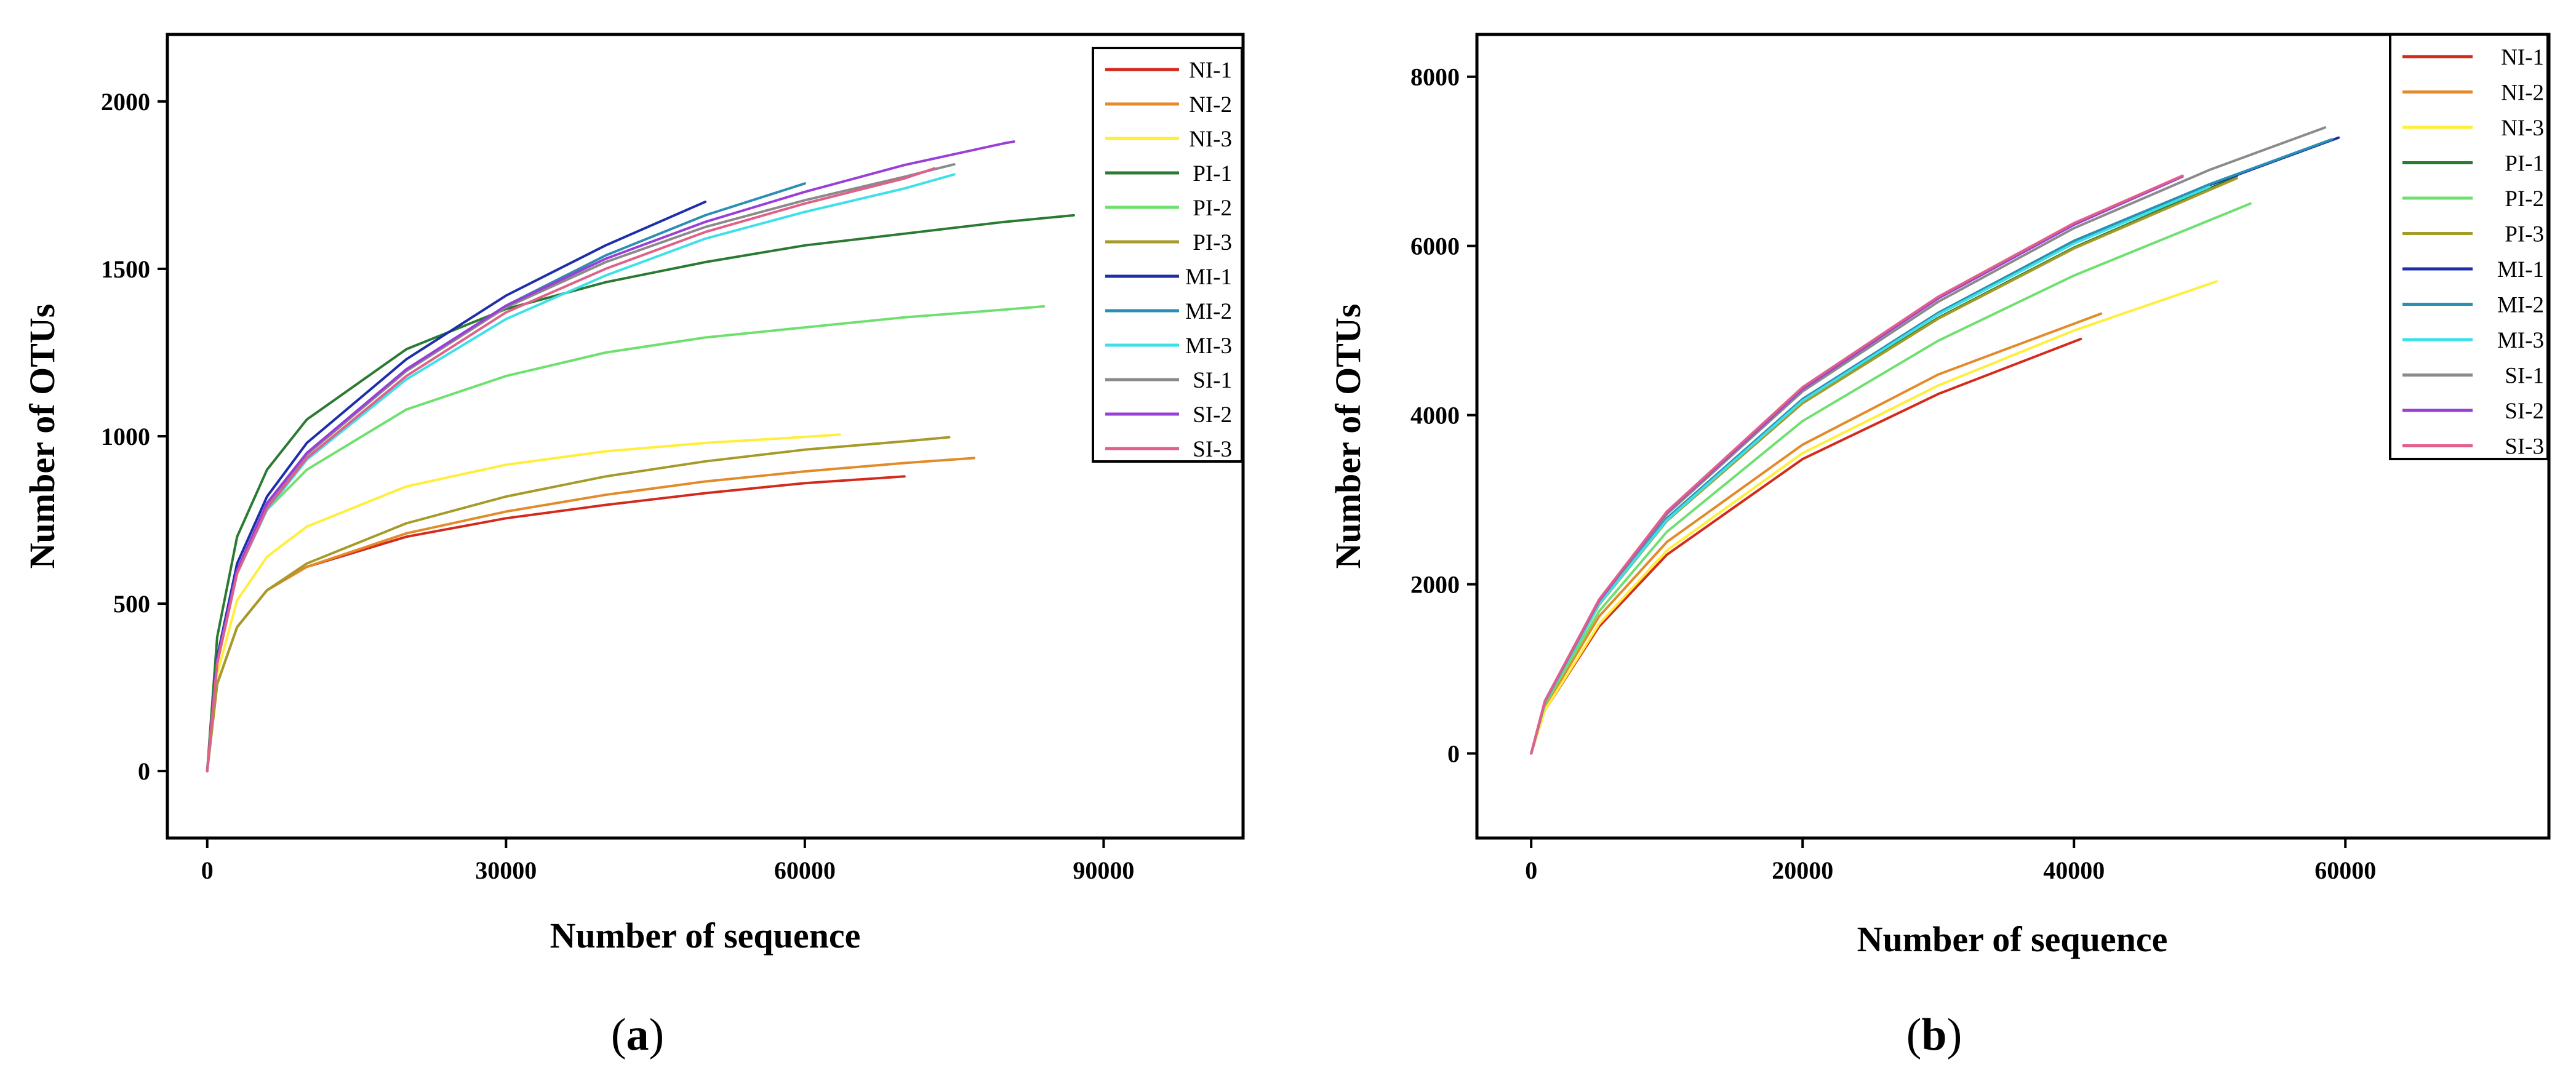 The width and height of the screenshot is (2576, 1078). I want to click on y-tick-label: 1000, so click(125, 436).